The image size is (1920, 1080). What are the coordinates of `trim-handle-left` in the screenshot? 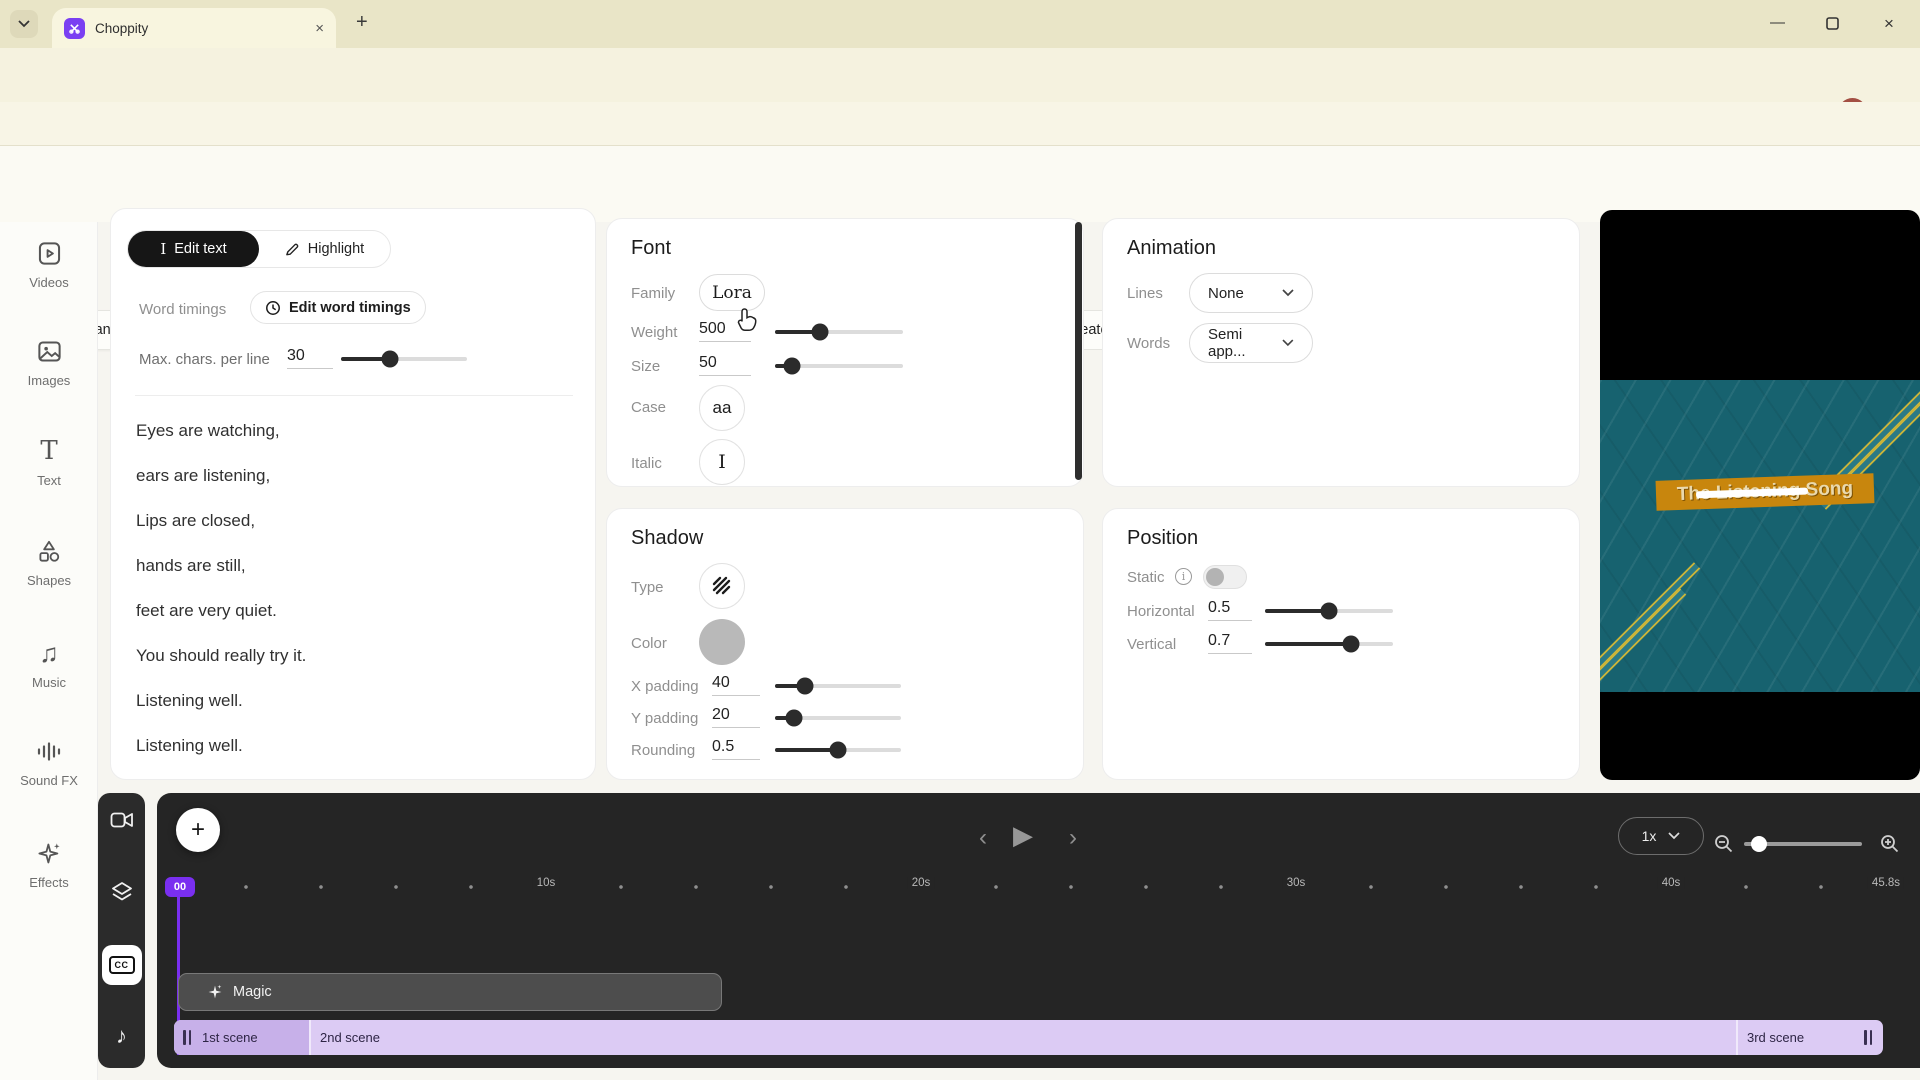 It's located at (188, 1037).